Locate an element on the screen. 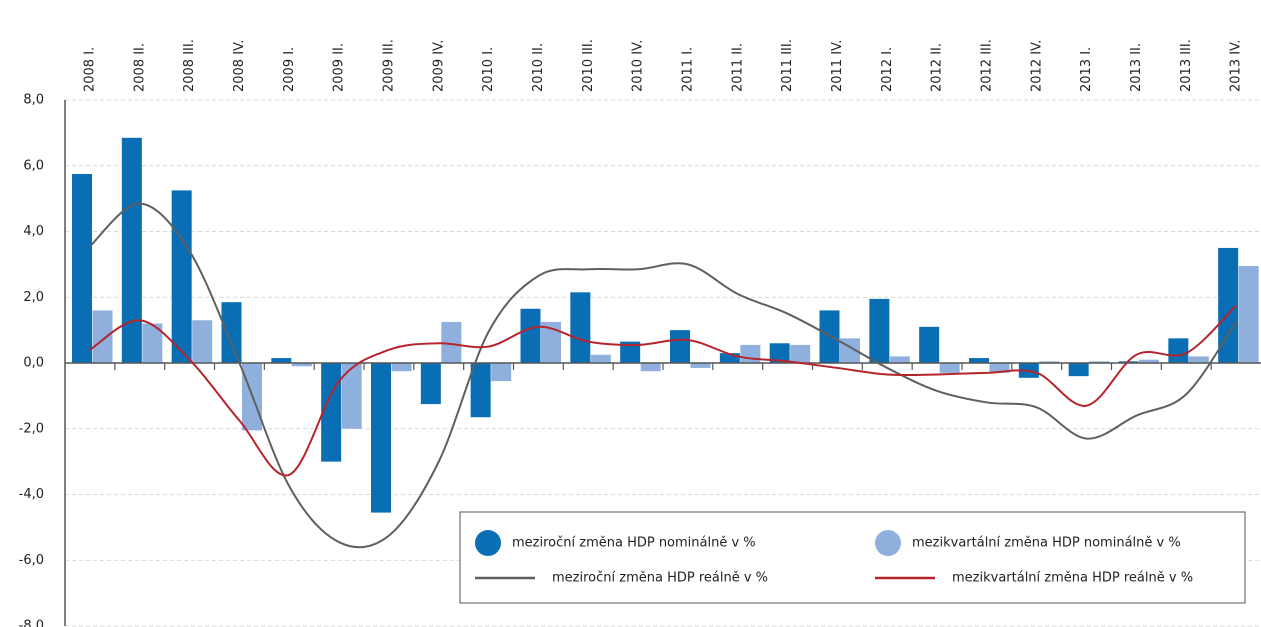 The height and width of the screenshot is (627, 1261). y-tick-label: -4,0 is located at coordinates (31, 494).